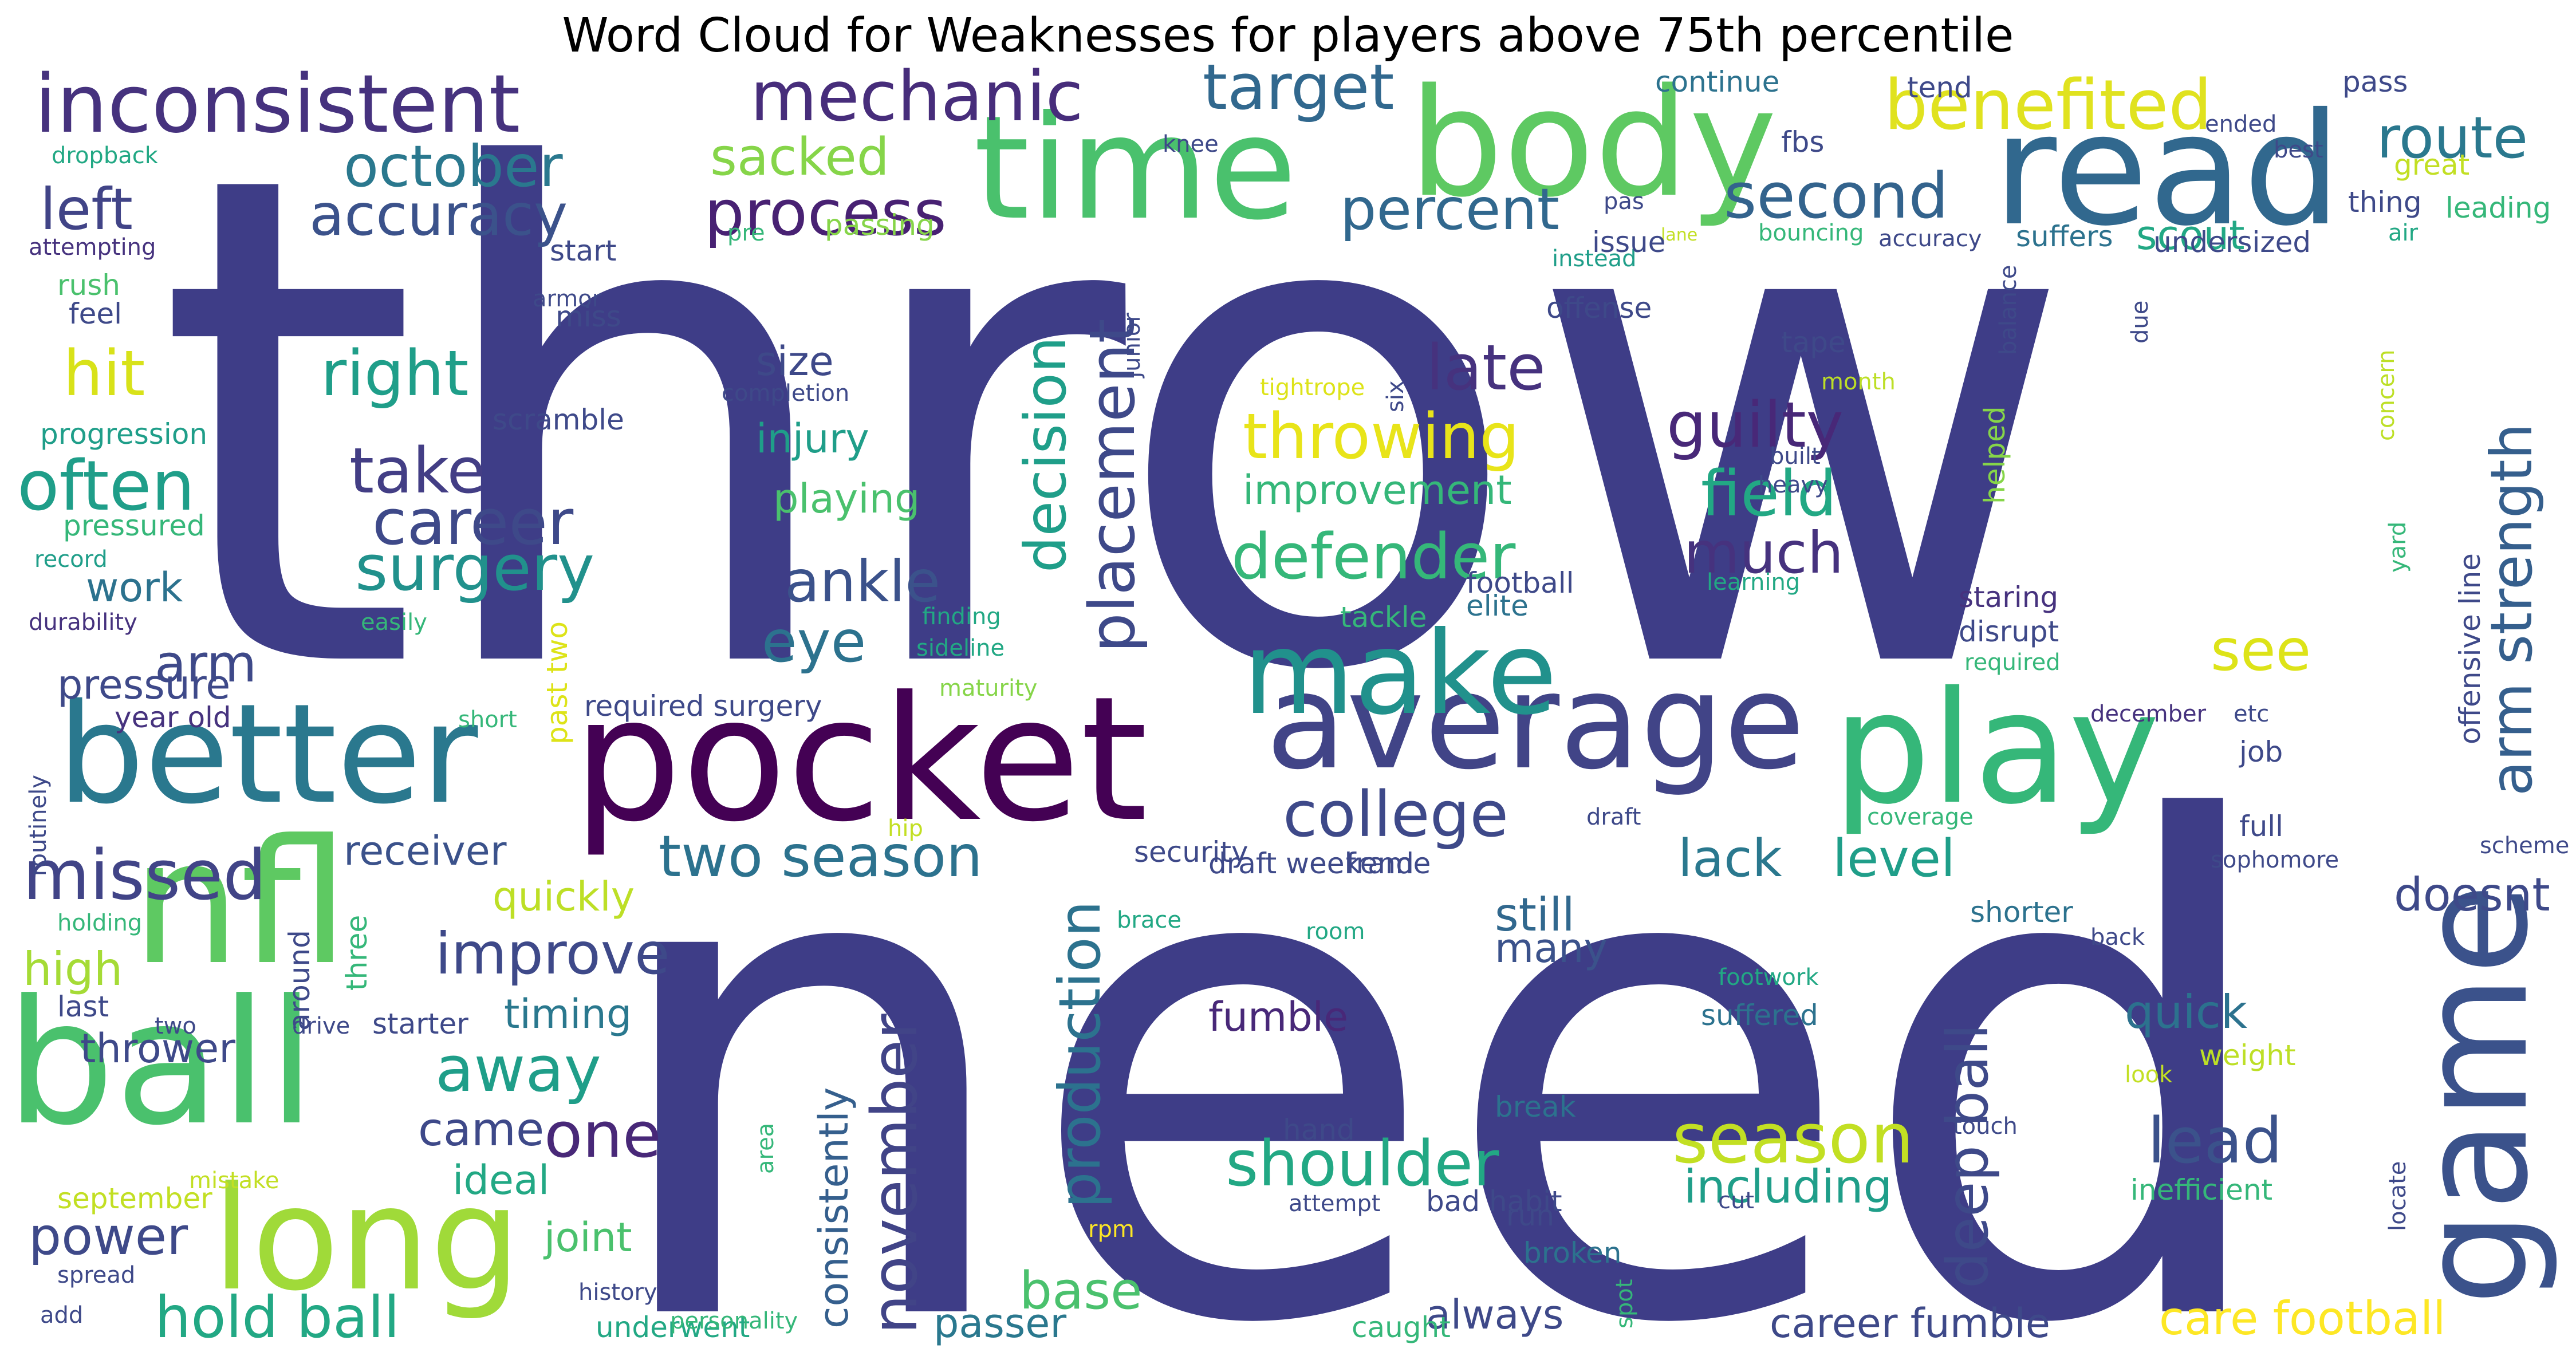  What do you see at coordinates (1940, 87) in the screenshot?
I see `word-tend: tend` at bounding box center [1940, 87].